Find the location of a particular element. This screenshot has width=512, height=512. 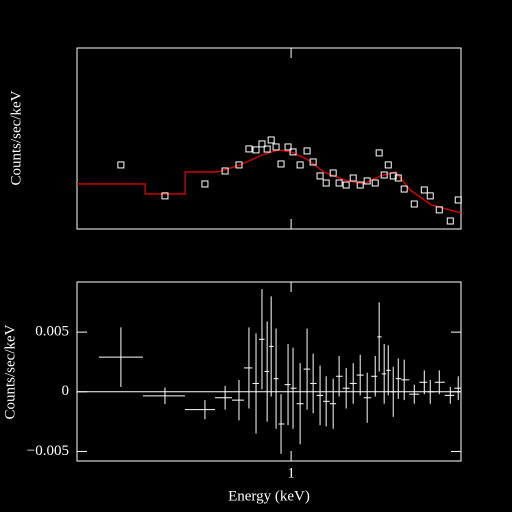

bottom-y-label: Counts/sec/keV is located at coordinates (10, 371).